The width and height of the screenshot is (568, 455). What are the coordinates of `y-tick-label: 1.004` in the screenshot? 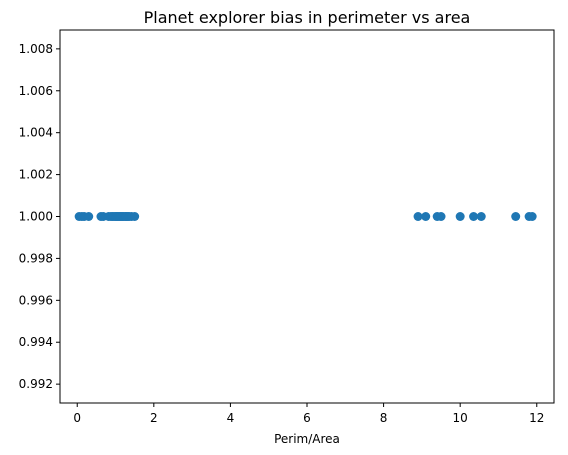 It's located at (36, 133).